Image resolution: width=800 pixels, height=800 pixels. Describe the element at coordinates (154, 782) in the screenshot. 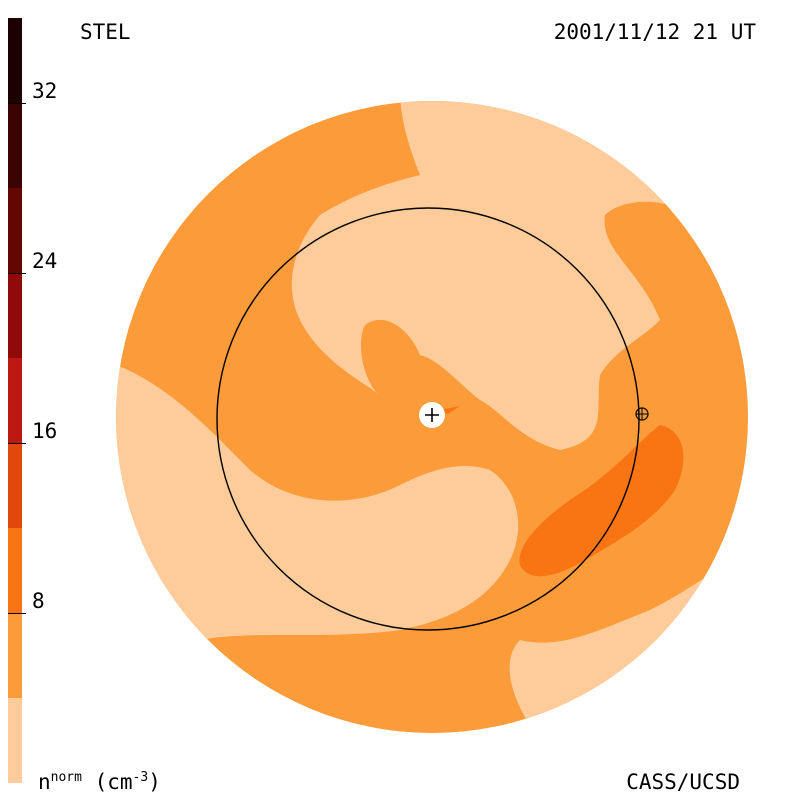

I see `unit-close: )` at that location.